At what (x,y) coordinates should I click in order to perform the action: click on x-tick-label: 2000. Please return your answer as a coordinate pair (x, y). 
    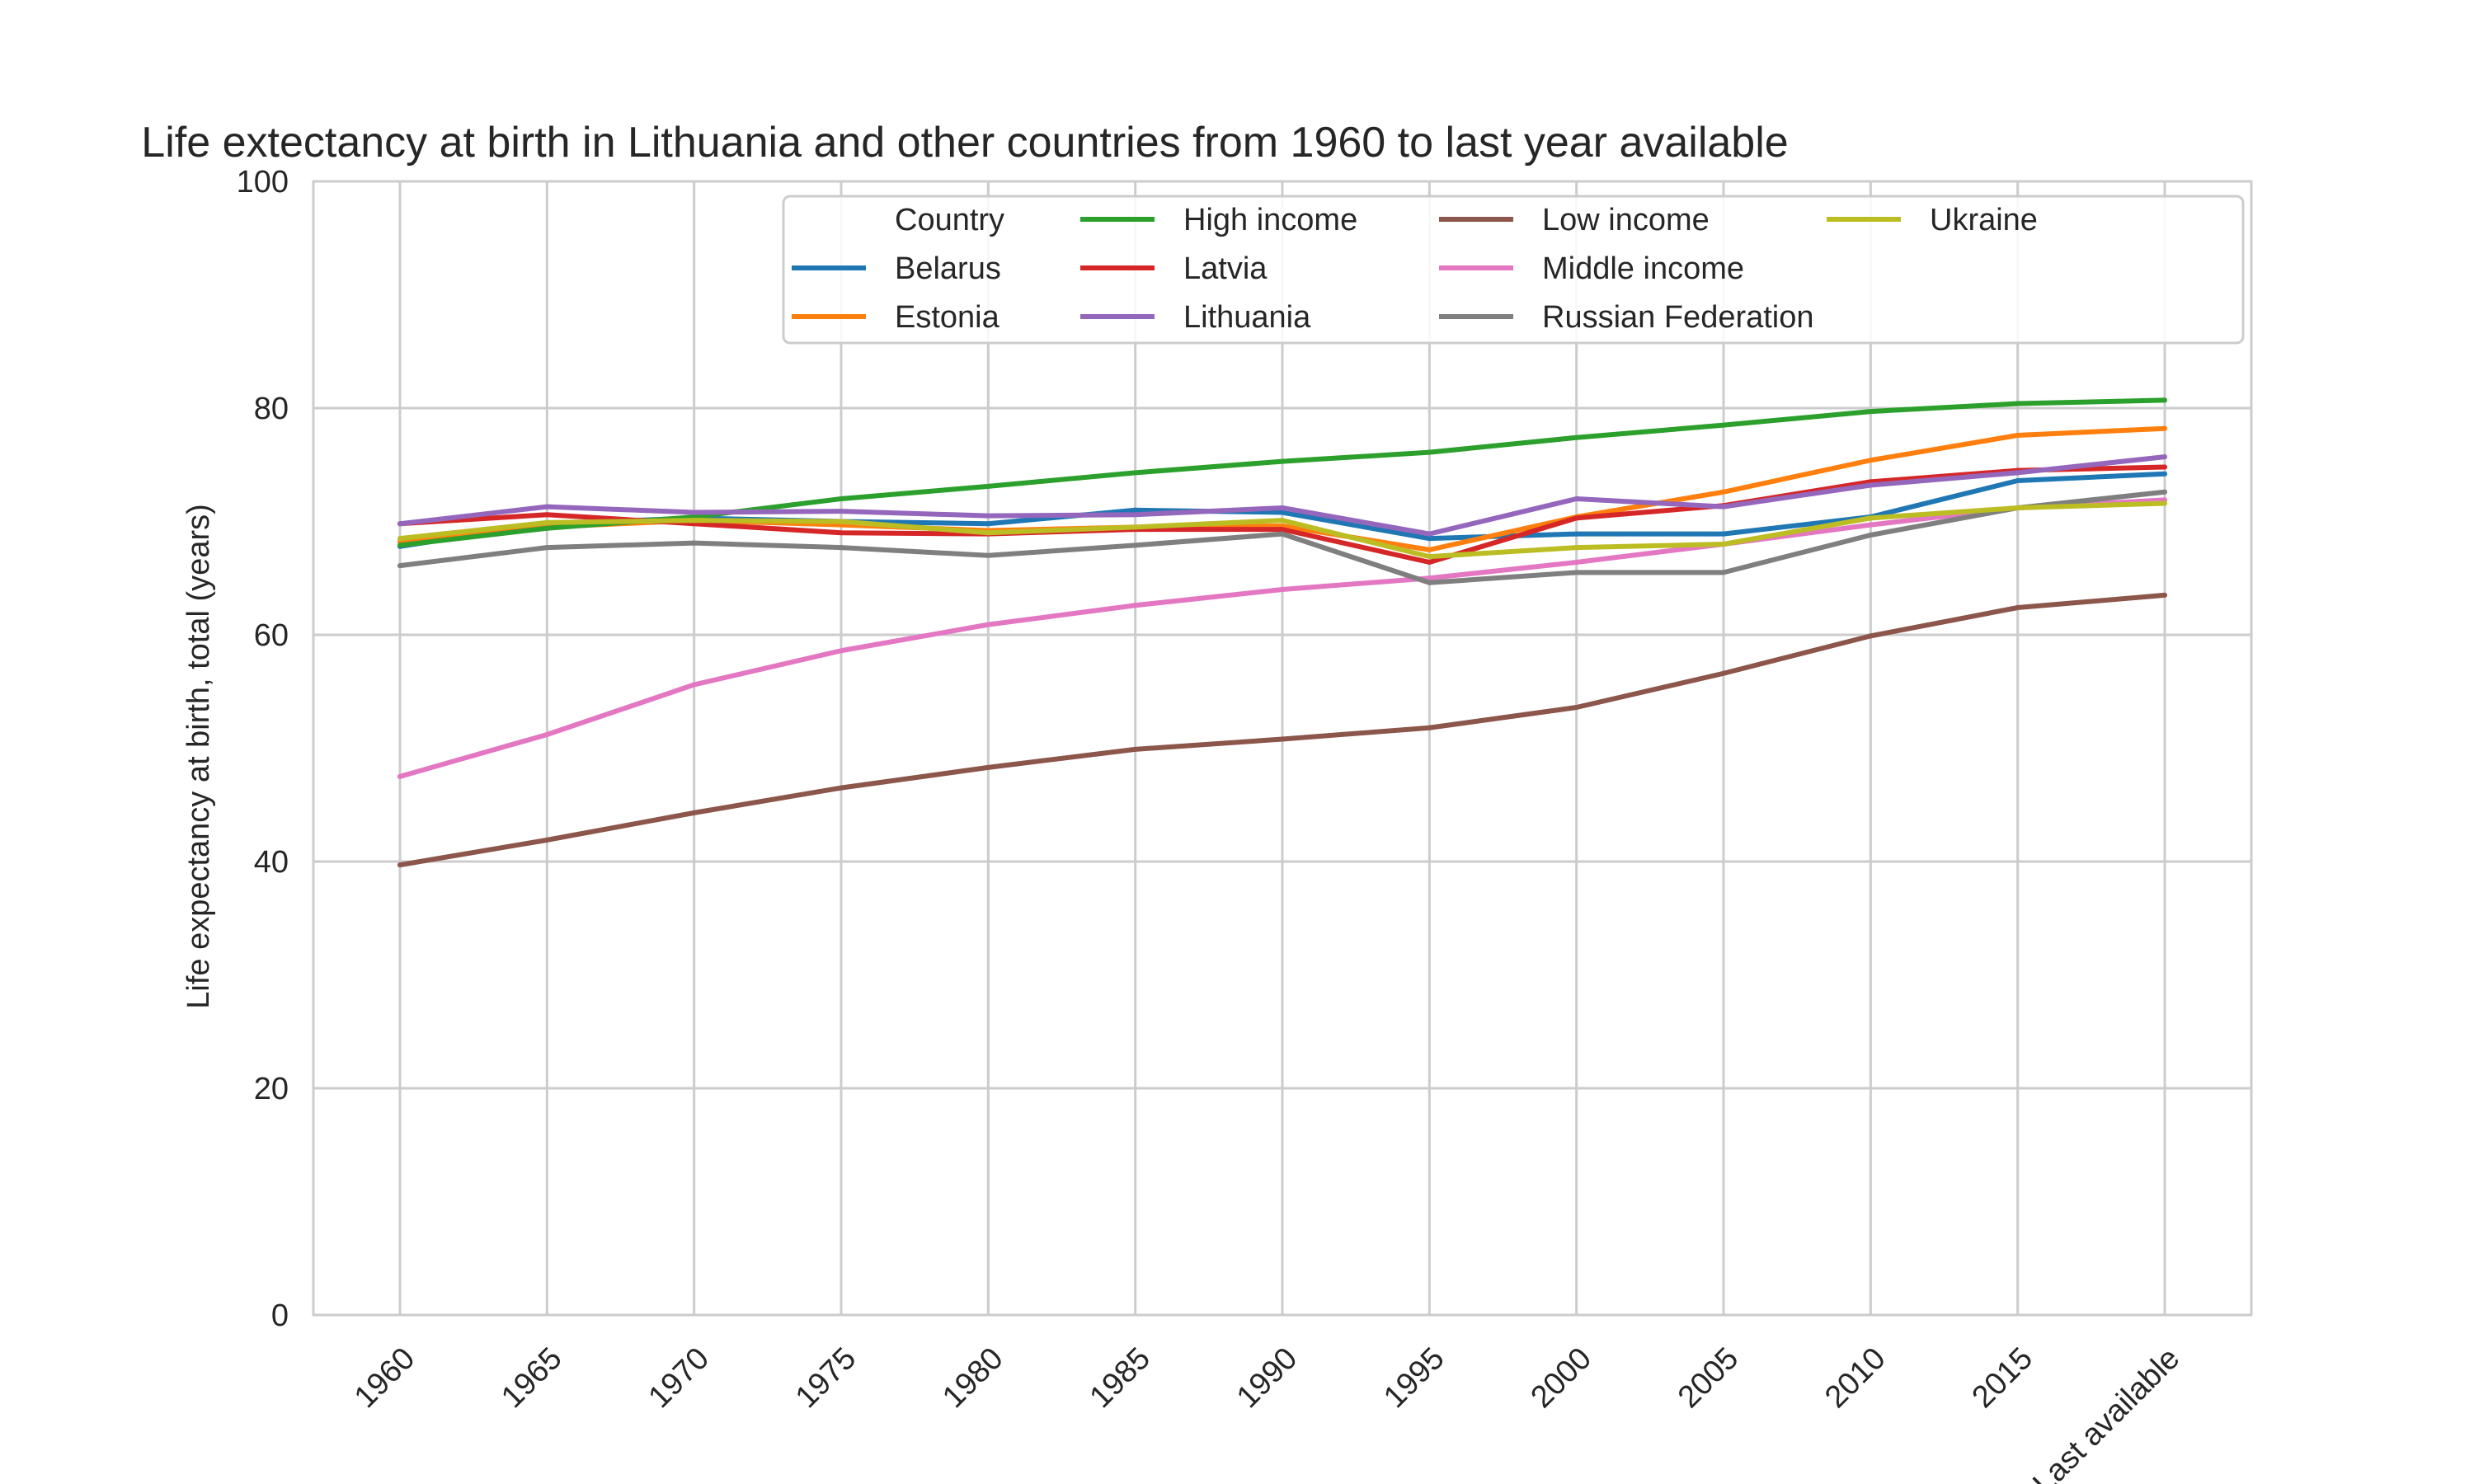
    Looking at the image, I should click on (1561, 1378).